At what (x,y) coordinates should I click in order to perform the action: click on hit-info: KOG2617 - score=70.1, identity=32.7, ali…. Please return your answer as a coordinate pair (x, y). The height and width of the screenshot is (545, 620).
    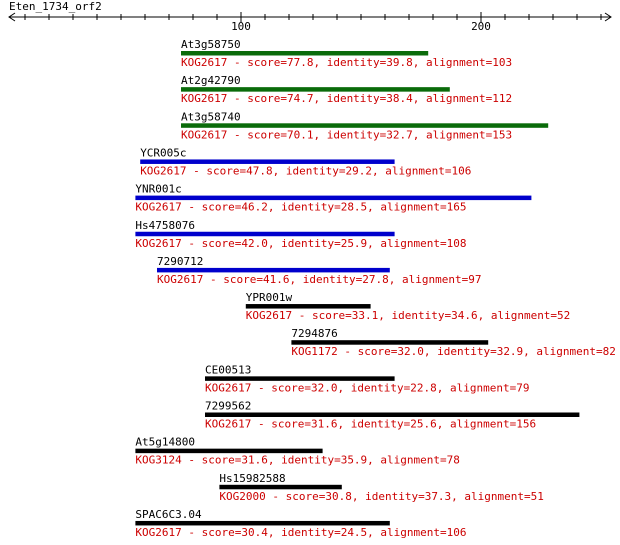
    Looking at the image, I should click on (346, 134).